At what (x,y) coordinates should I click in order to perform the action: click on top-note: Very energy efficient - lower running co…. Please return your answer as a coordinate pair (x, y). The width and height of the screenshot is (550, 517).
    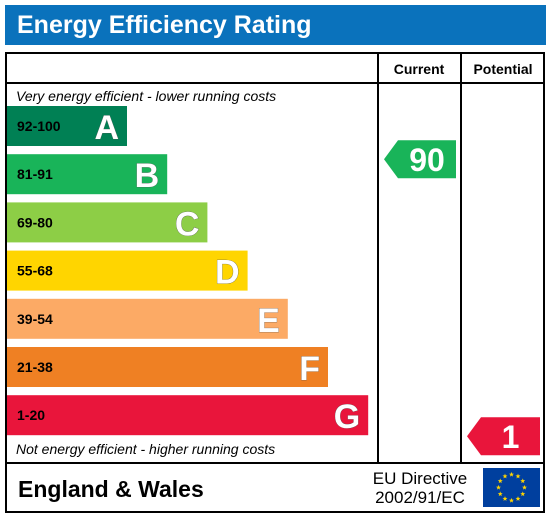
    Looking at the image, I should click on (146, 96).